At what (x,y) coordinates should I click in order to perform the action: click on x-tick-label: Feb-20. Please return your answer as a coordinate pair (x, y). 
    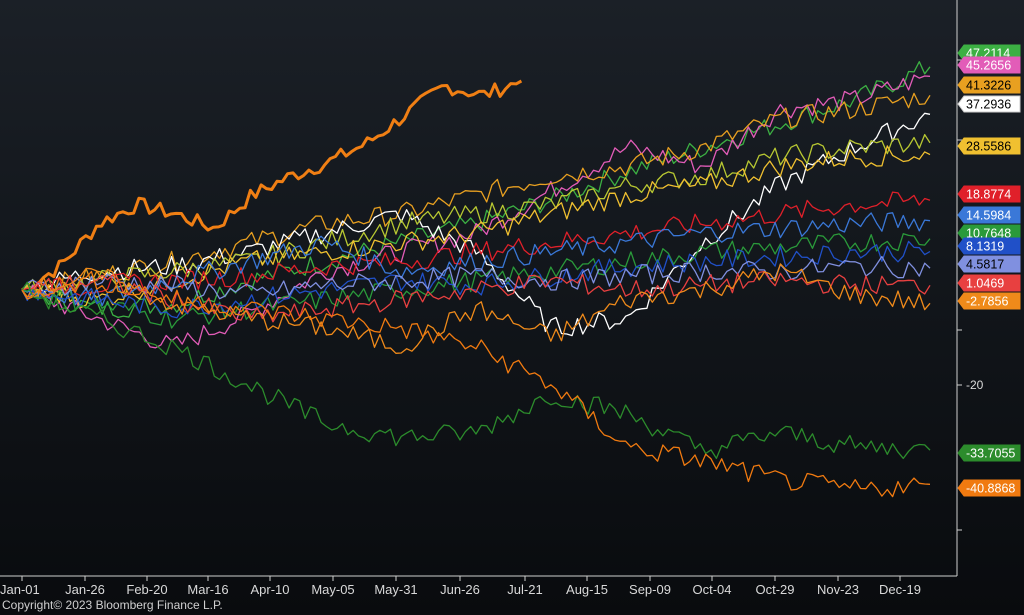
    Looking at the image, I should click on (146, 589).